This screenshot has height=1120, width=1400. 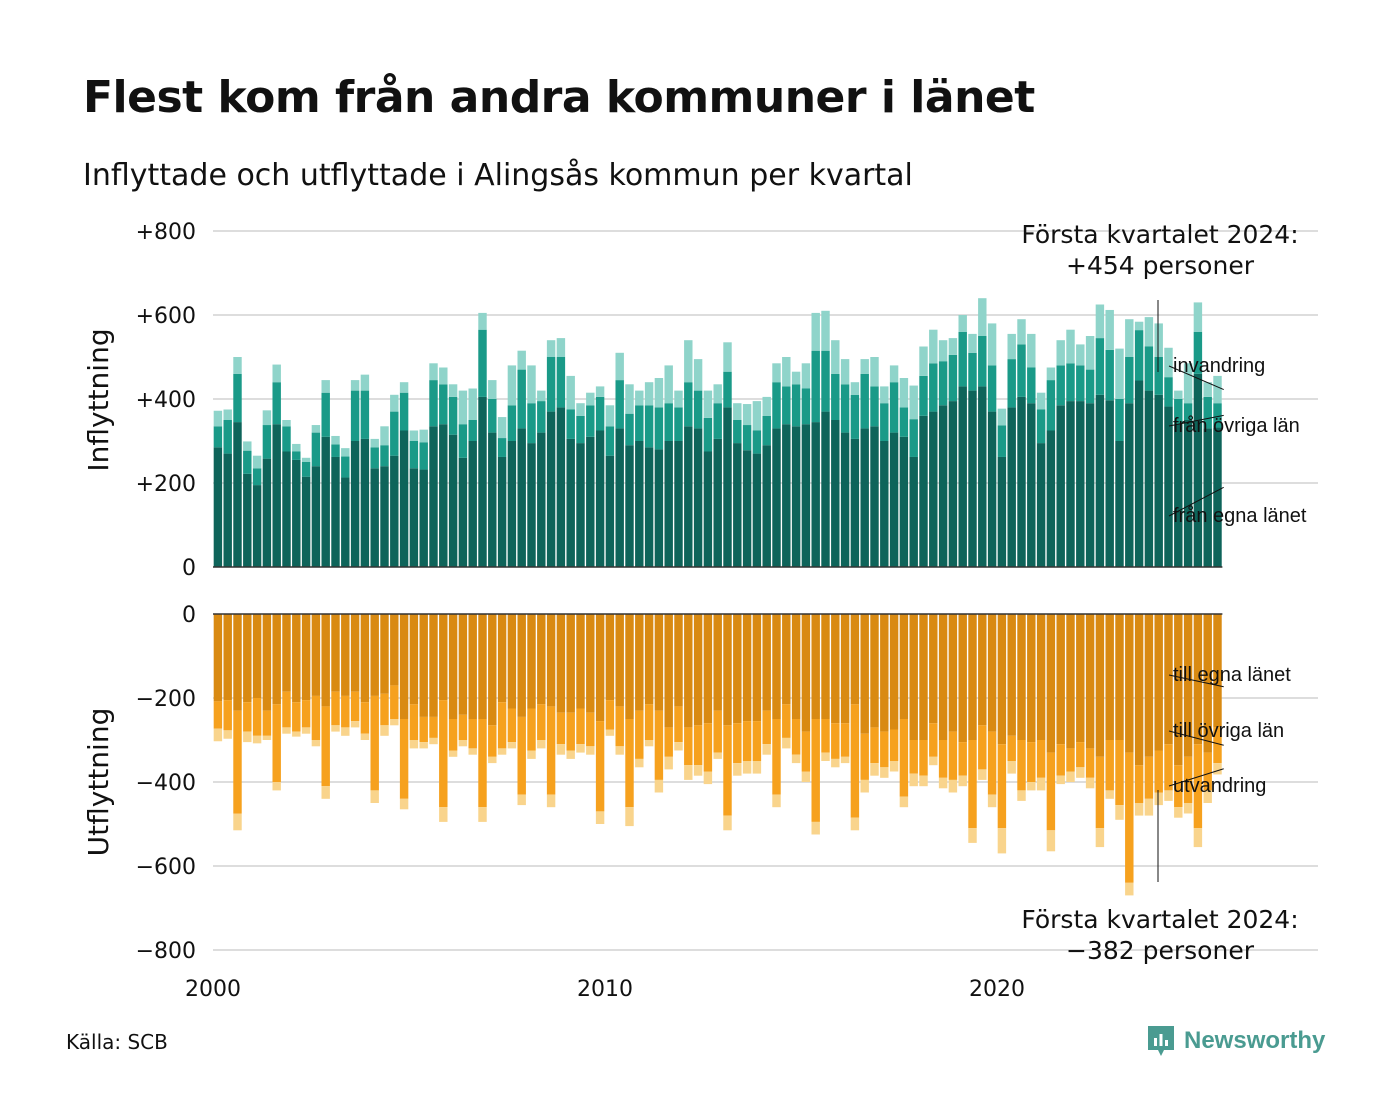 What do you see at coordinates (117, 1042) in the screenshot?
I see `source-note: Källa: SCB` at bounding box center [117, 1042].